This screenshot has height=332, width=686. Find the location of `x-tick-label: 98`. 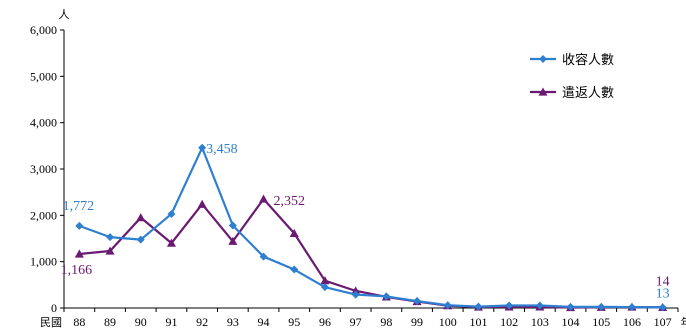

x-tick-label: 98 is located at coordinates (386, 322).